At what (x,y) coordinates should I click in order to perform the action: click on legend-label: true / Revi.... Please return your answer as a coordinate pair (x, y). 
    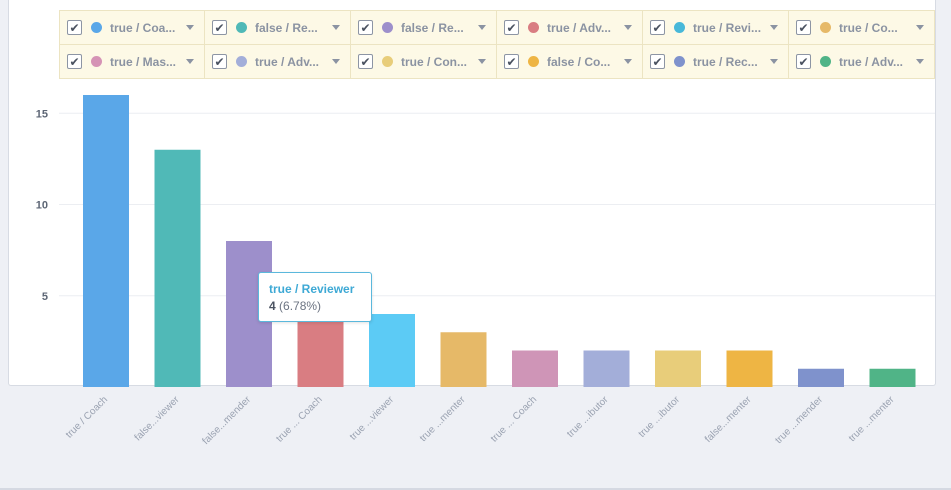
    Looking at the image, I should click on (727, 27).